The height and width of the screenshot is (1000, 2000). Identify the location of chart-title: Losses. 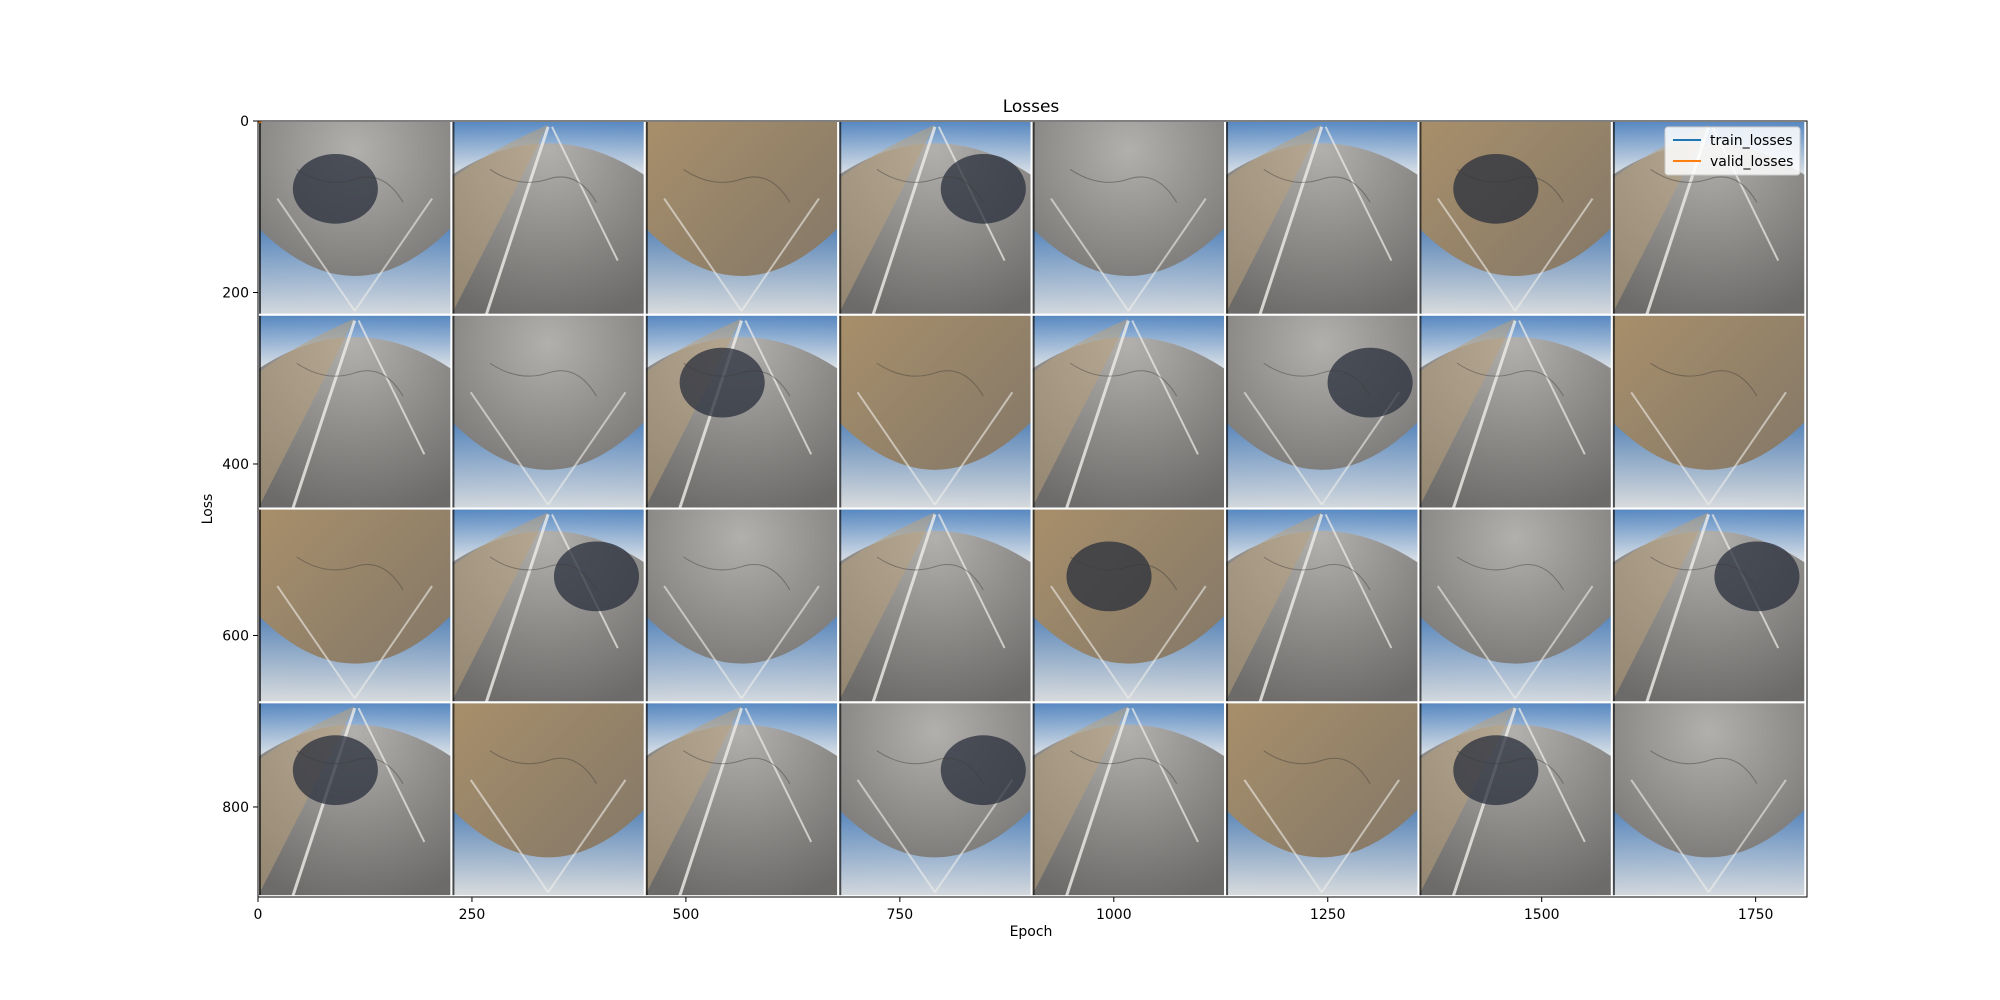
(1031, 107).